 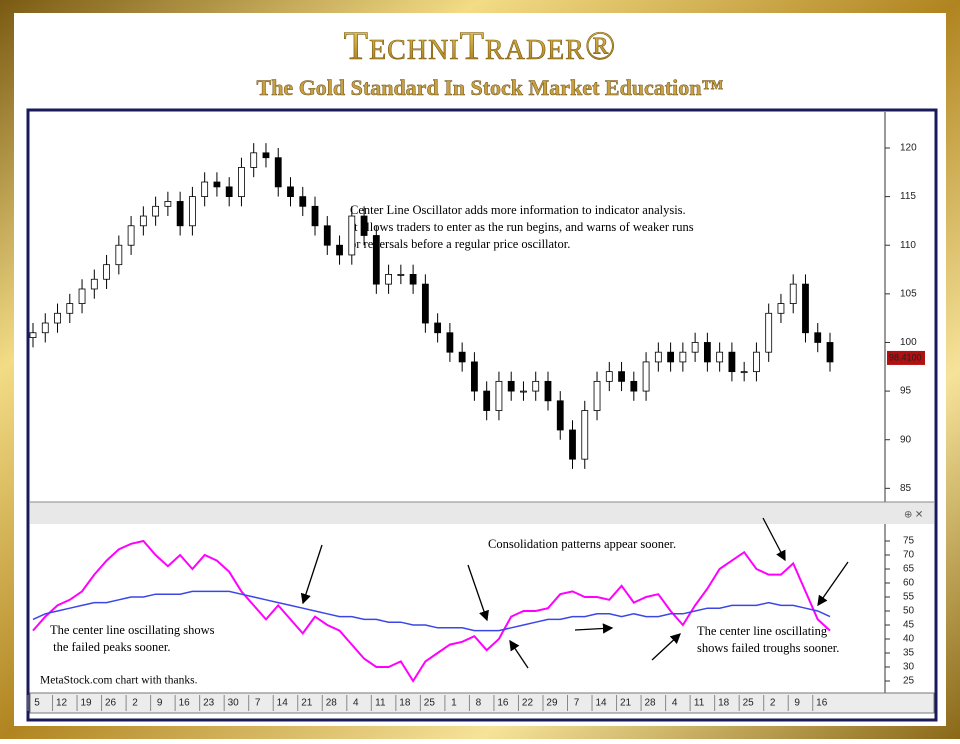 What do you see at coordinates (37, 703) in the screenshot?
I see `x-tick-label: 5` at bounding box center [37, 703].